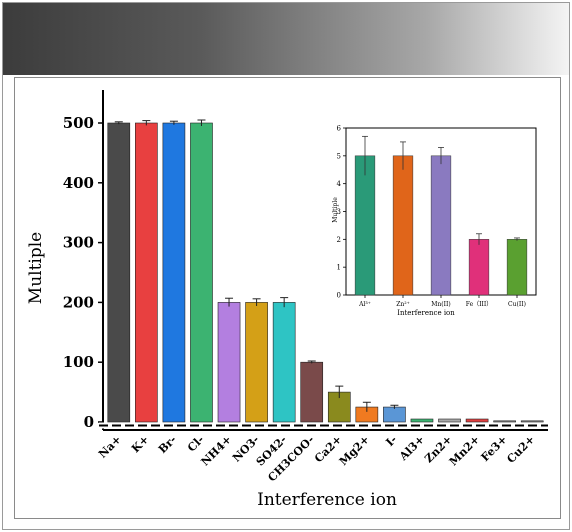 The image size is (572, 532). I want to click on y-tick-label: 200, so click(78, 302).